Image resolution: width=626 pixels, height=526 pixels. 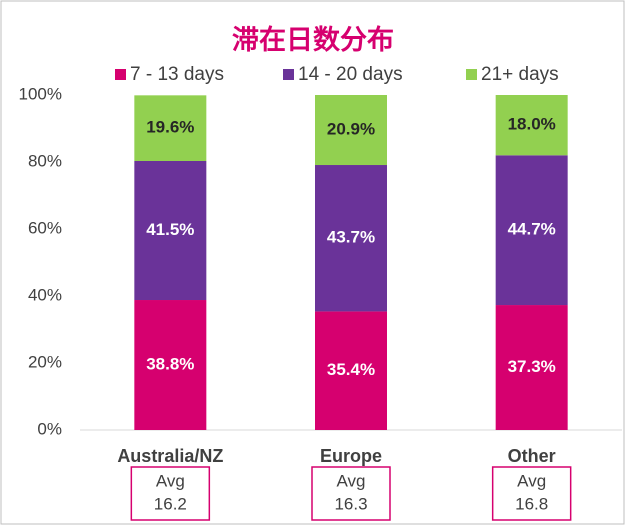 I want to click on data-label: 37.3%, so click(x=532, y=366).